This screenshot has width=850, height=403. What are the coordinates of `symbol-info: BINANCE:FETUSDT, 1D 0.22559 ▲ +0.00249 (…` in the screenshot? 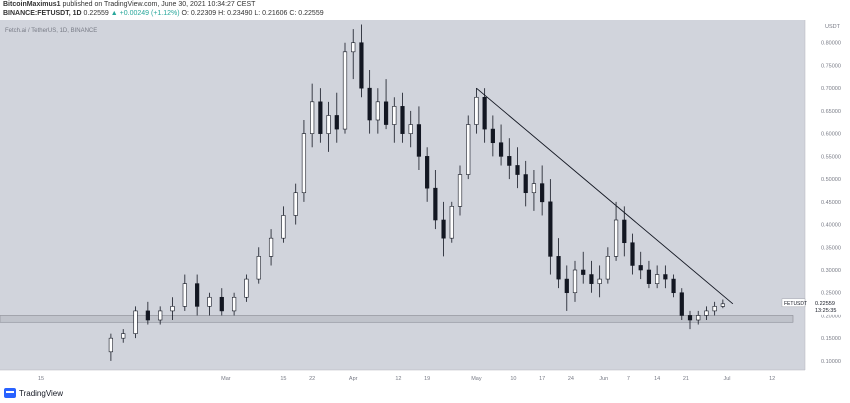 It's located at (163, 13).